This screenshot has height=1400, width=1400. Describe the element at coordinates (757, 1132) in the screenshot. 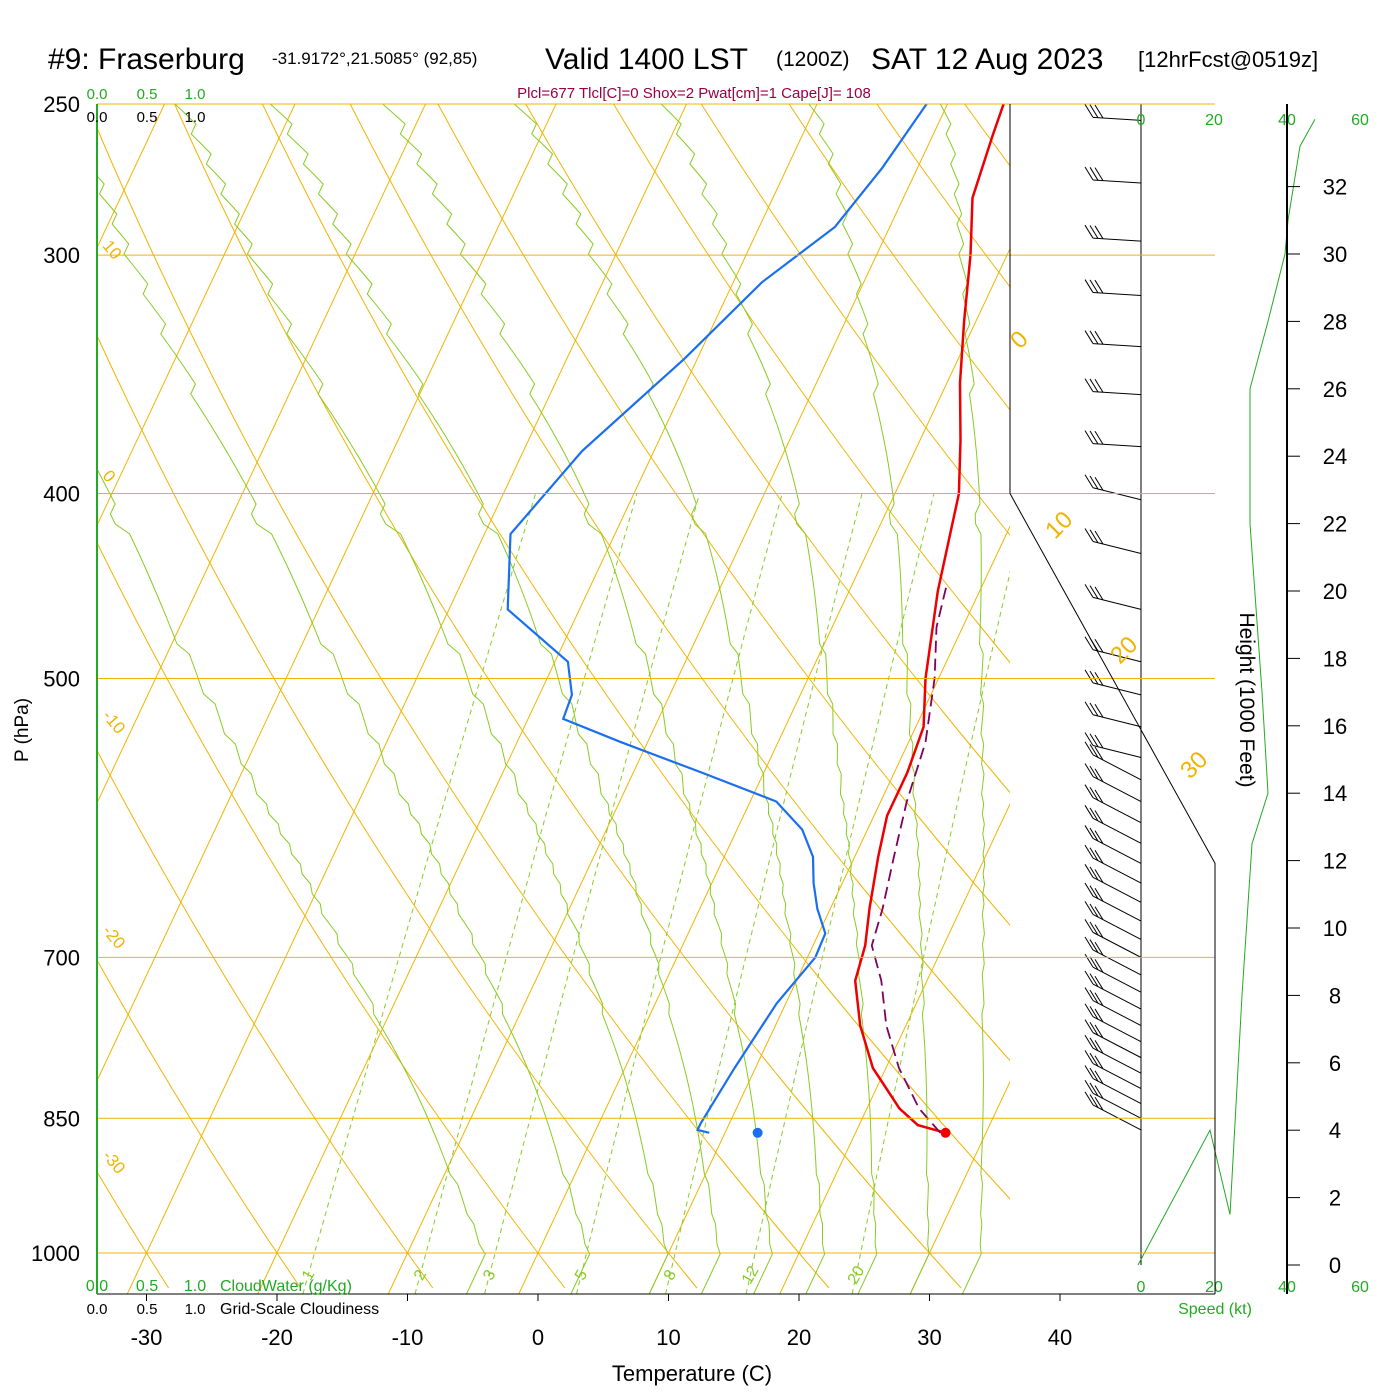

I see `surface-dewpoint-dot` at that location.